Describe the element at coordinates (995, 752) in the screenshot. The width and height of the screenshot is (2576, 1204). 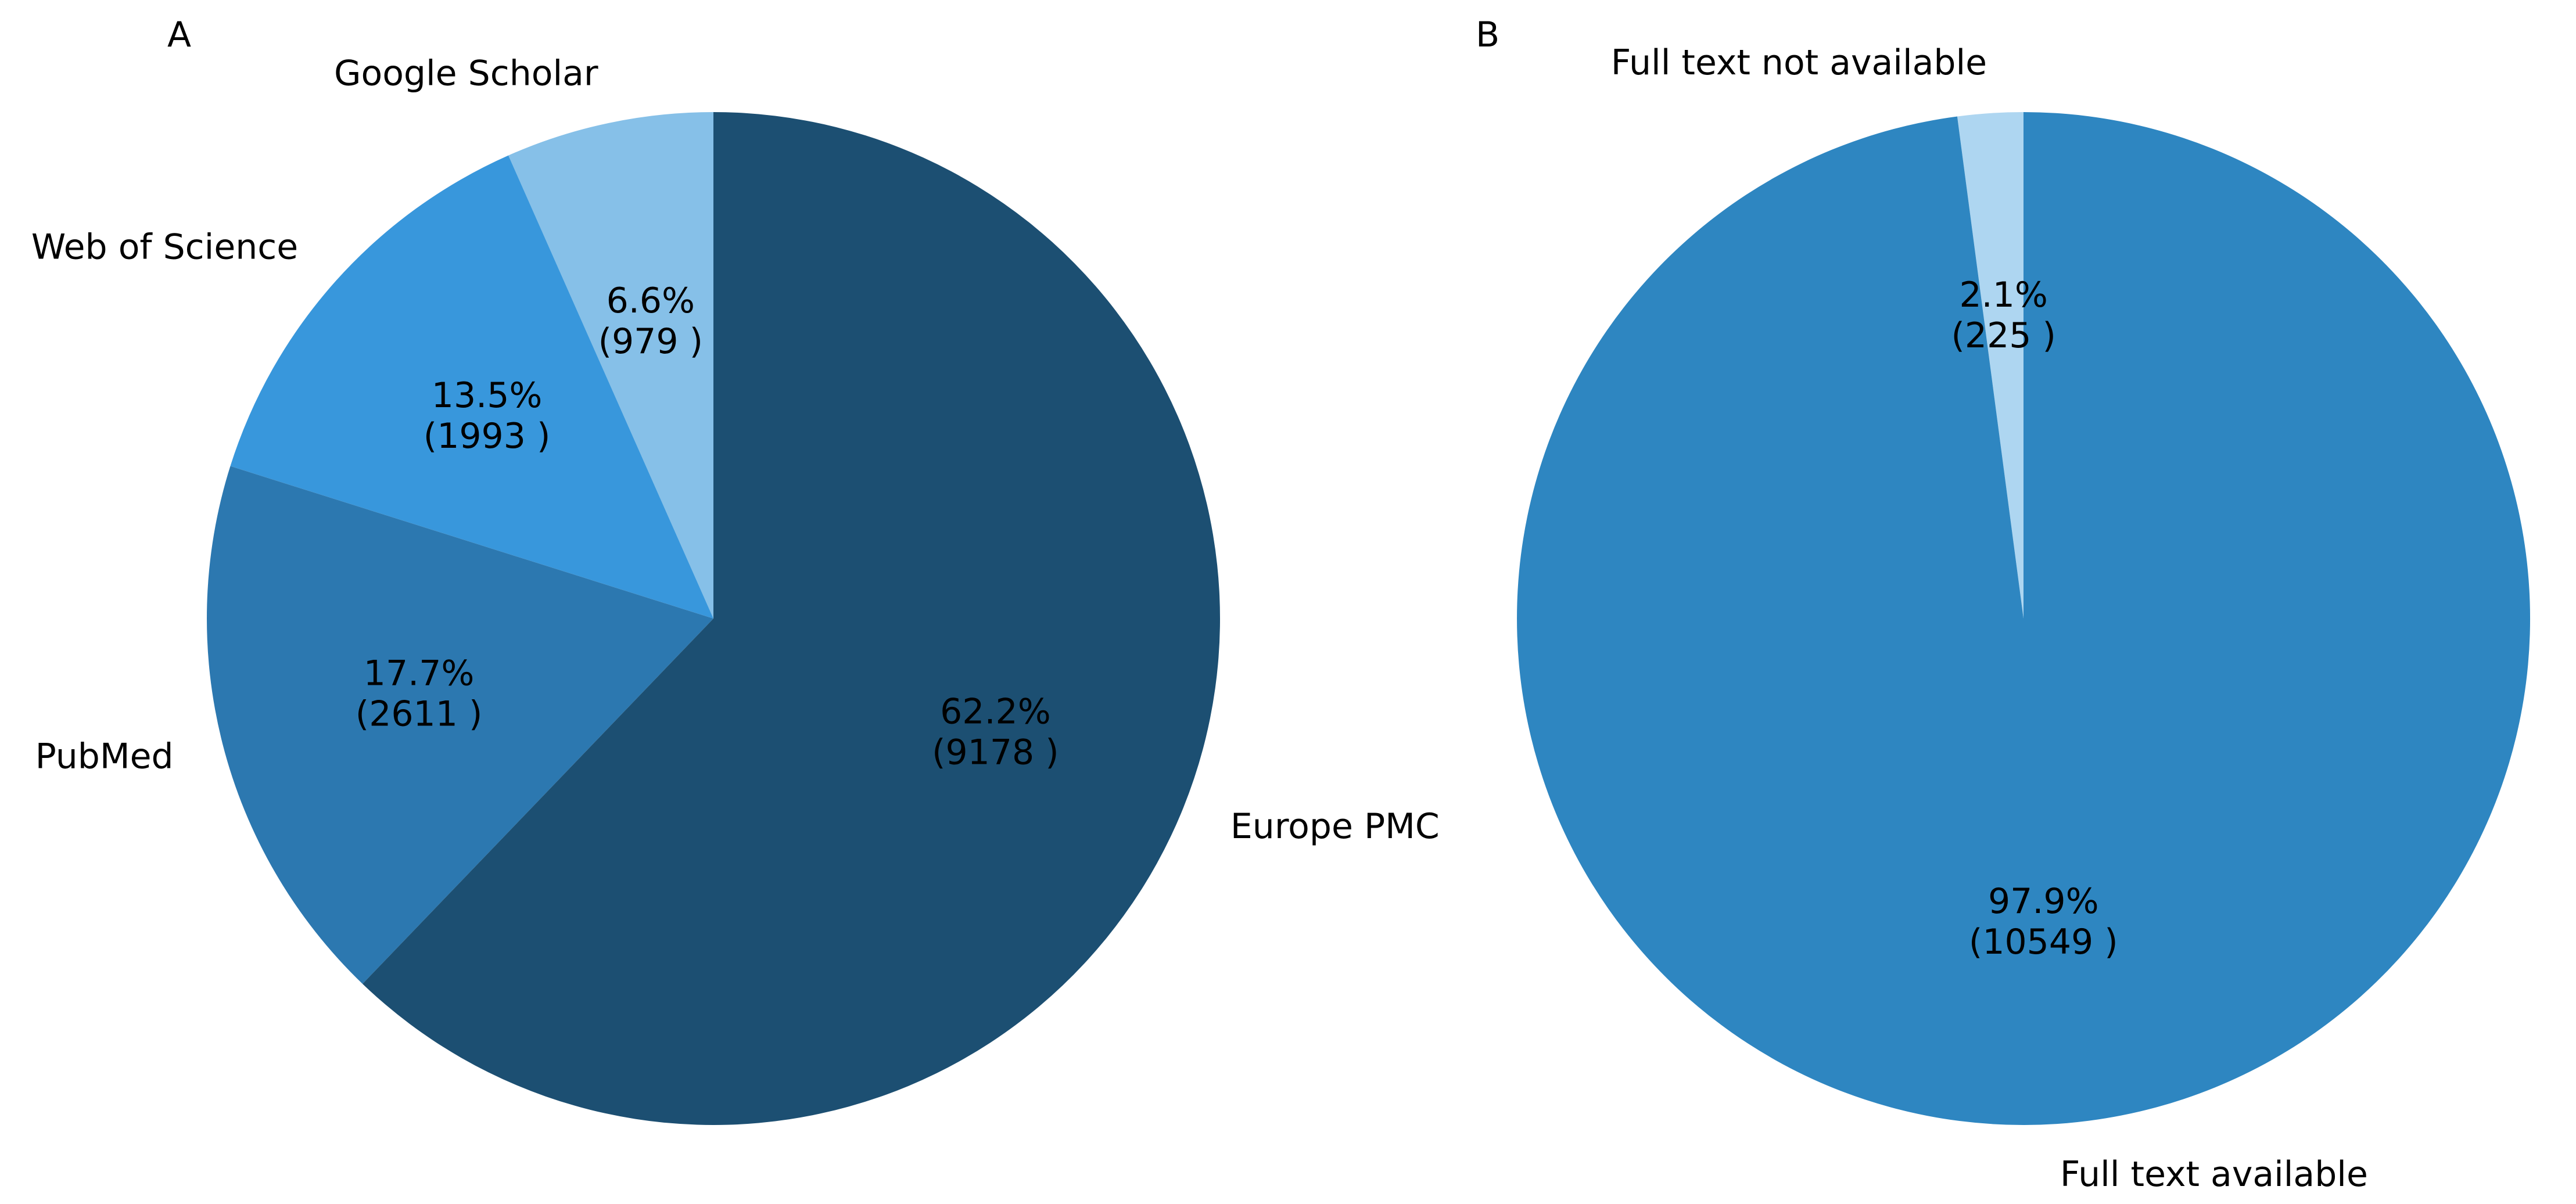
I see `slice-count-europe-pmc: (9178 )` at that location.